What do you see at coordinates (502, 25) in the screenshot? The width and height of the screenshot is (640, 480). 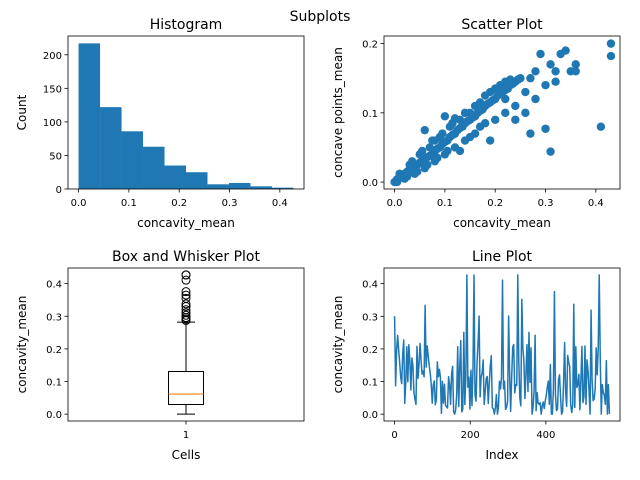 I see `subplot-title: Scatter Plot` at bounding box center [502, 25].